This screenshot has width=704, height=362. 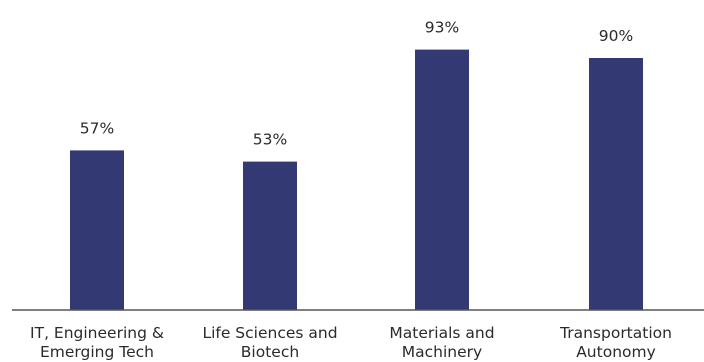 I want to click on data-label-1: 53%, so click(x=270, y=140).